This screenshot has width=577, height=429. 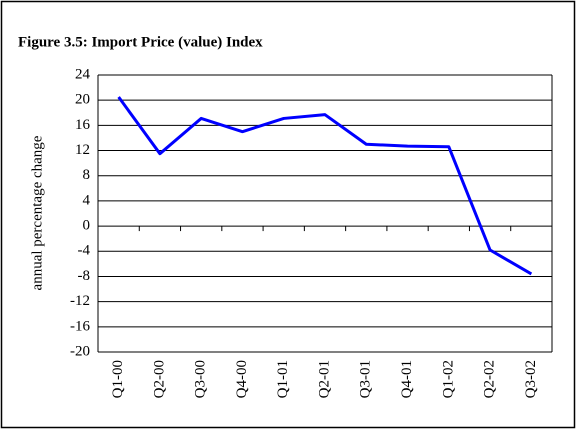 I want to click on y-tick-label: 16, so click(x=83, y=125).